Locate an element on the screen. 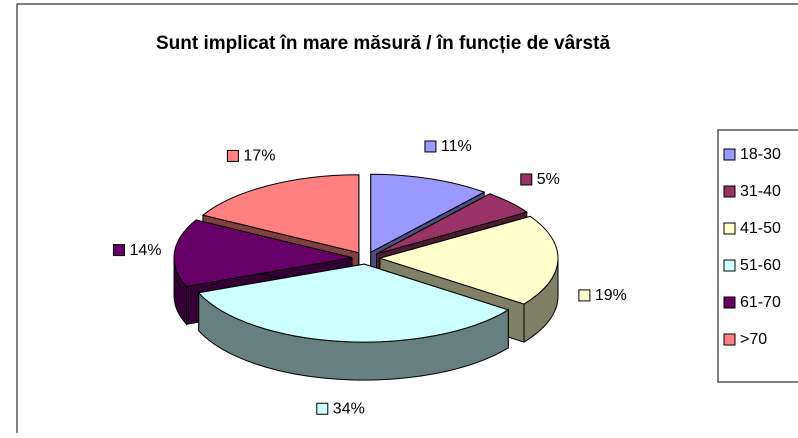 The width and height of the screenshot is (798, 438). legend-label: 41-50 is located at coordinates (760, 228).